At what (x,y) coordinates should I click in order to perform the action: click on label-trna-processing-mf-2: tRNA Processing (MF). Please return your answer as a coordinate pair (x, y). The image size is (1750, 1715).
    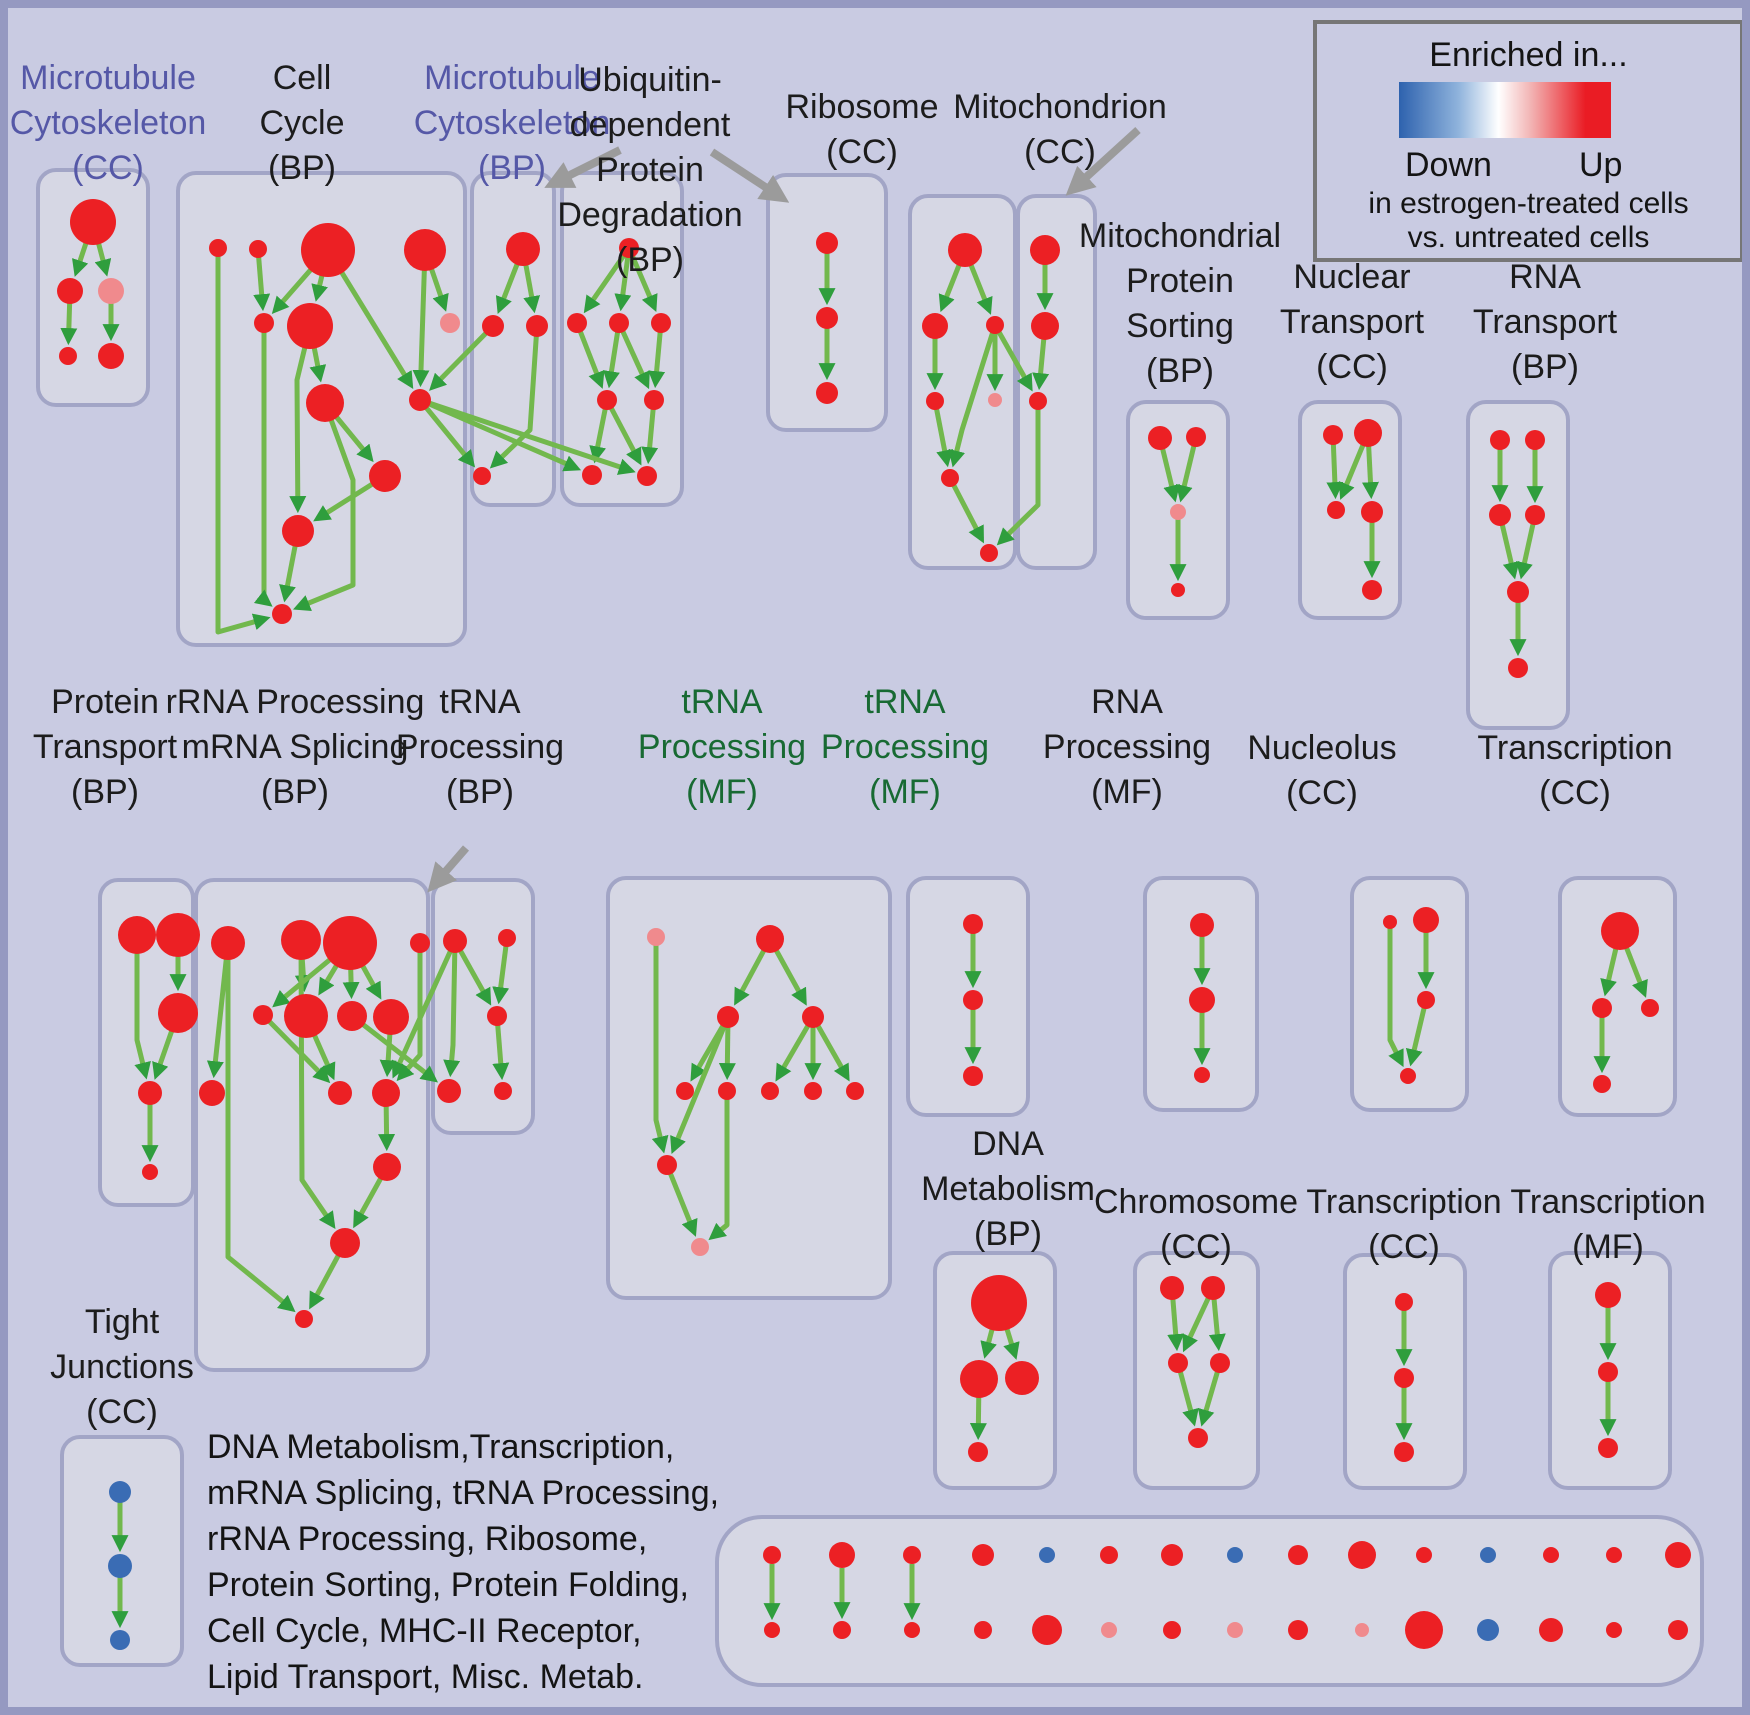
    Looking at the image, I should click on (905, 747).